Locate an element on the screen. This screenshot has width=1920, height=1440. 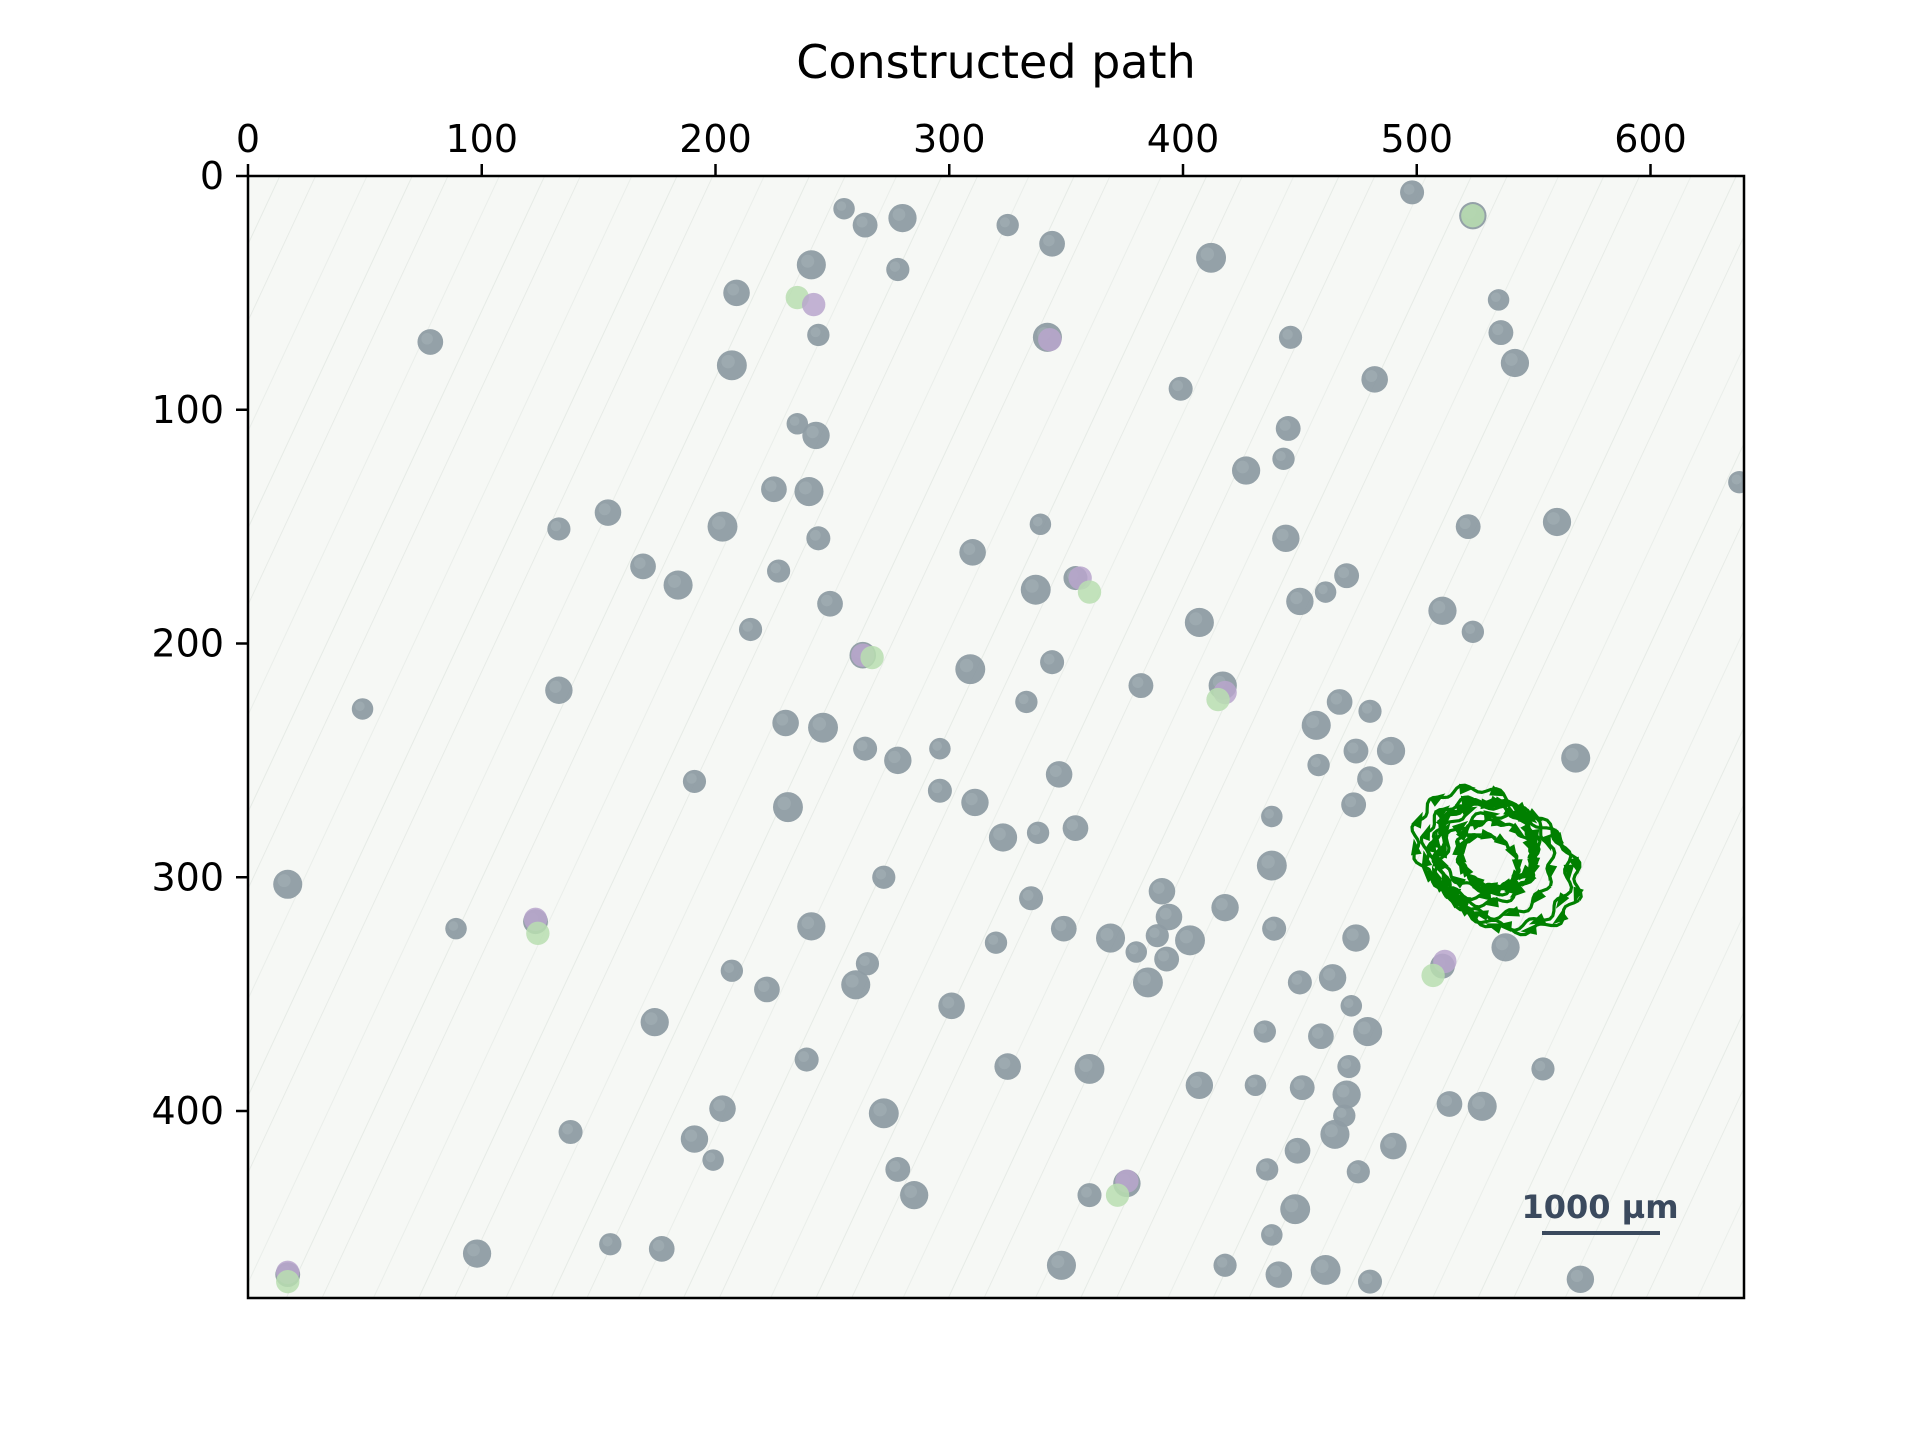
x-tick-label: 100 is located at coordinates (481, 139).